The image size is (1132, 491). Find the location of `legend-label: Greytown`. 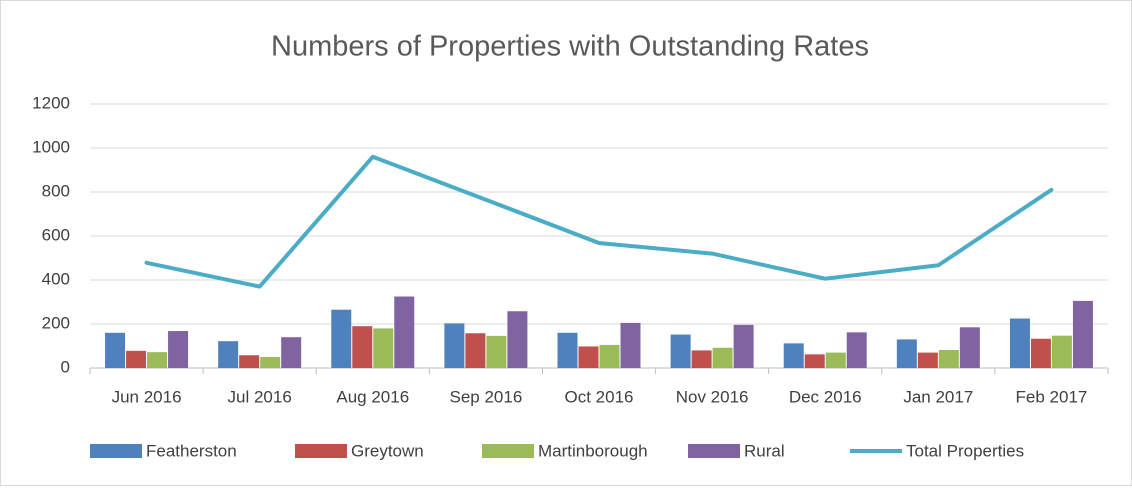

legend-label: Greytown is located at coordinates (387, 450).